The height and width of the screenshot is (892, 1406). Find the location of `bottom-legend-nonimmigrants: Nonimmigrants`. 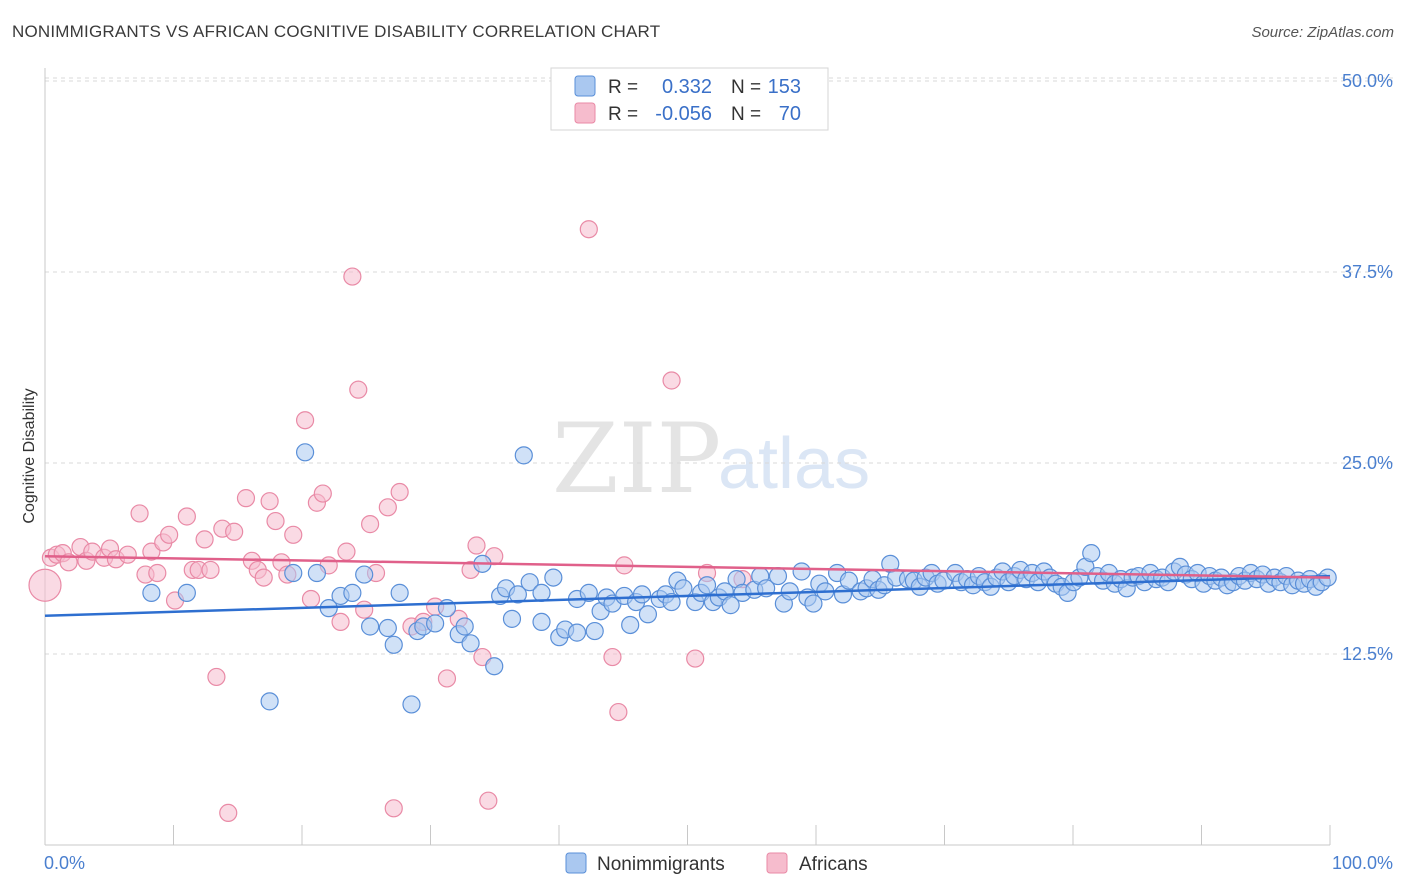

bottom-legend-nonimmigrants: Nonimmigrants is located at coordinates (661, 864).